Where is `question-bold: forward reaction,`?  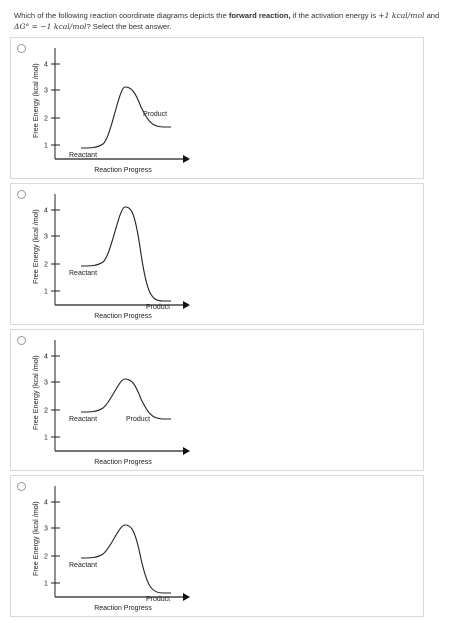 question-bold: forward reaction, is located at coordinates (259, 15).